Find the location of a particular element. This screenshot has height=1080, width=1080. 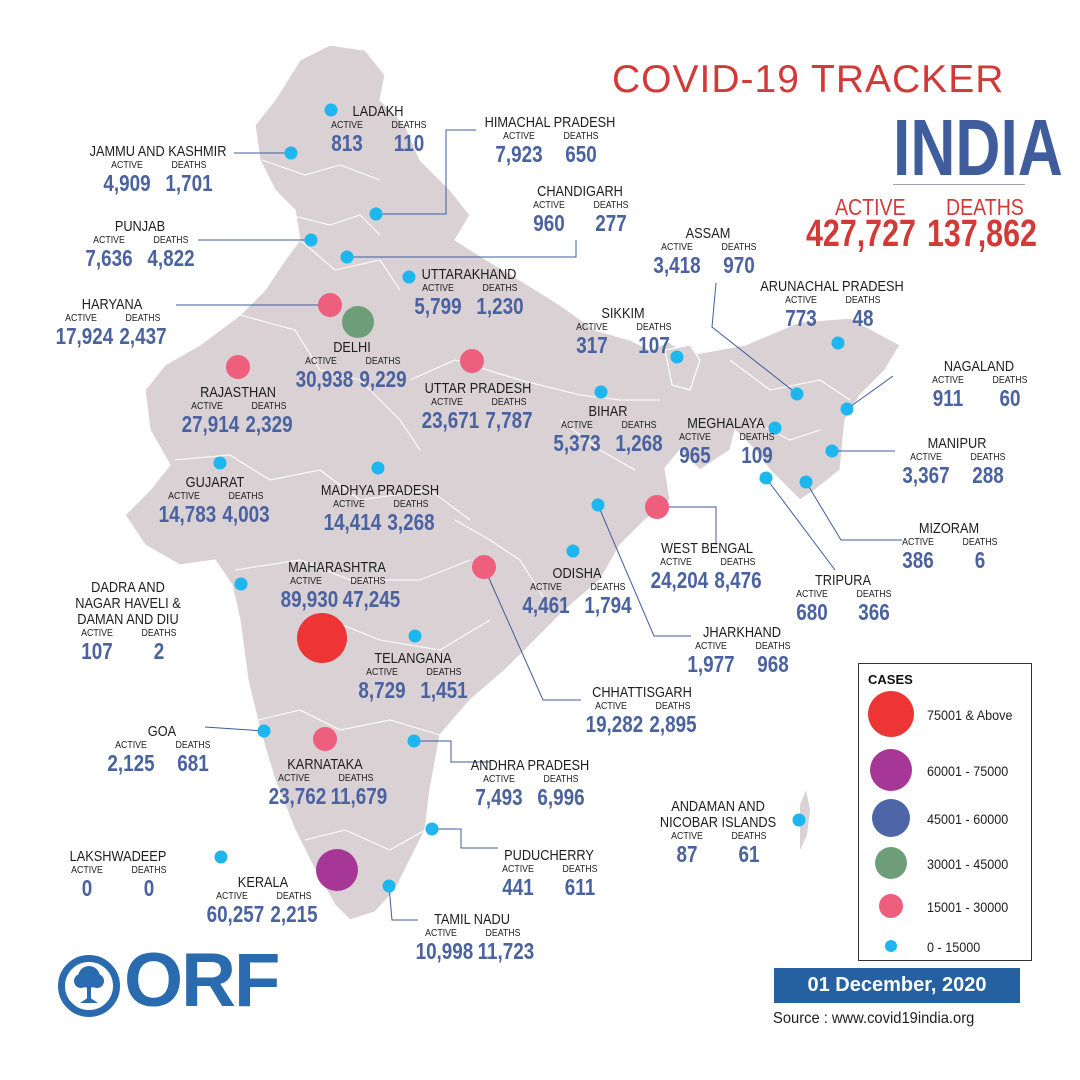

state-label: KERALA ACTIVE DEATHS 60,257 2,215 is located at coordinates (263, 901).